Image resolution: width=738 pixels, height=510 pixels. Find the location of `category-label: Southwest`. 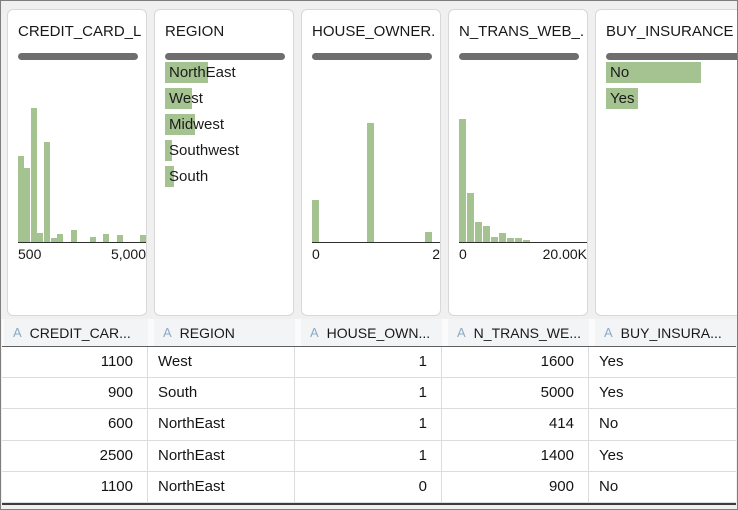

category-label: Southwest is located at coordinates (204, 150).